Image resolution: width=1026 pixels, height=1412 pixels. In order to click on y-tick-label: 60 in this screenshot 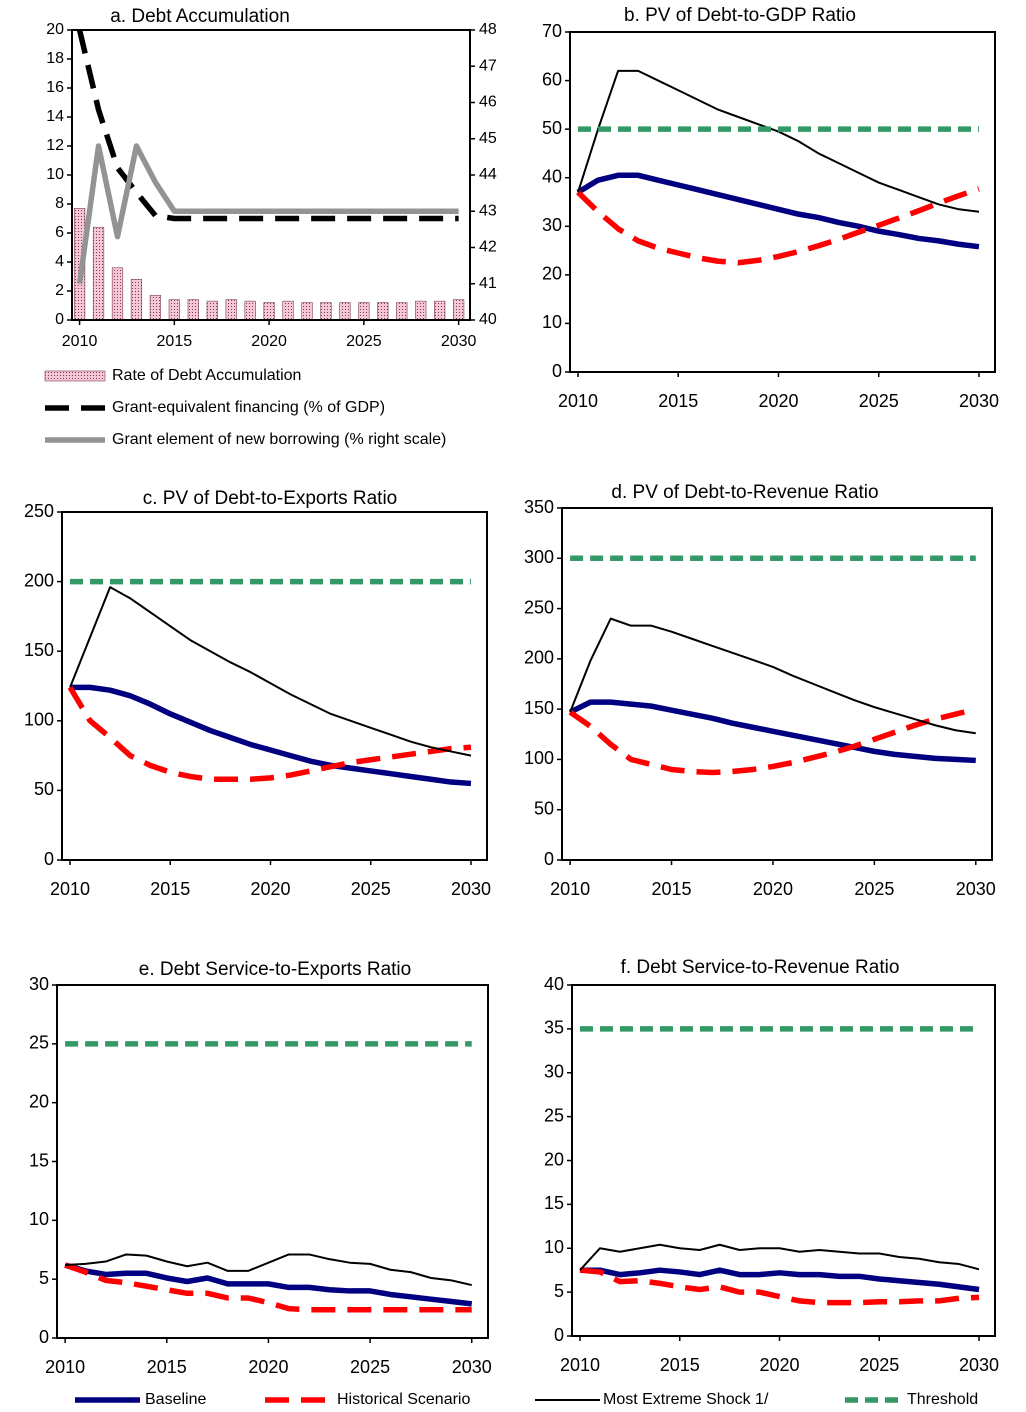, I will do `click(552, 79)`.